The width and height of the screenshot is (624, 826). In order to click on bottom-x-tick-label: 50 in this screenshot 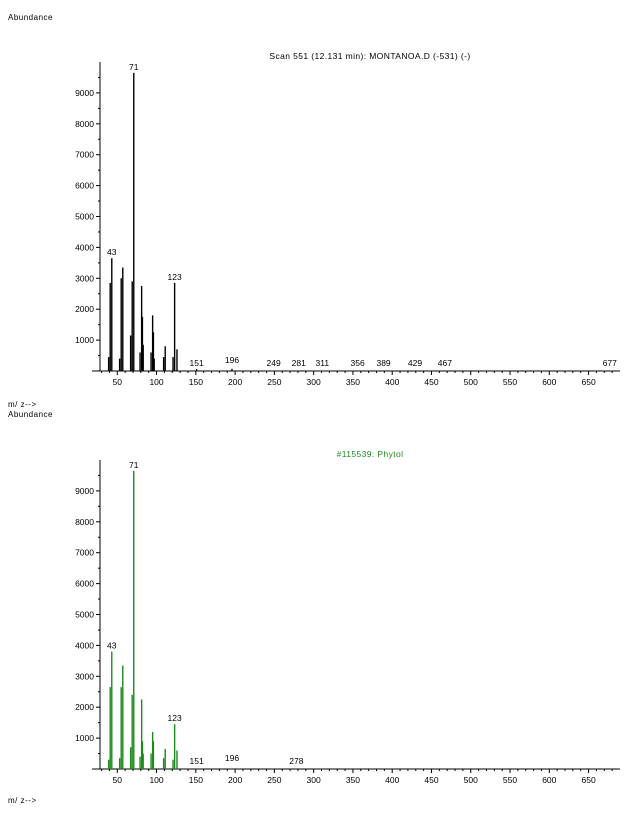, I will do `click(118, 780)`.